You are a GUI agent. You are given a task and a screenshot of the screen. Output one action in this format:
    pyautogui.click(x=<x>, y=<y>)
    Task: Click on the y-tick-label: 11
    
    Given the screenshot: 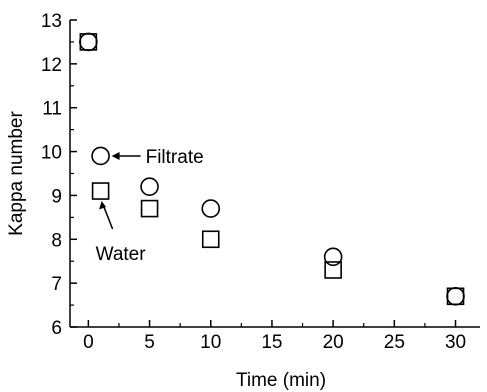 What is the action you would take?
    pyautogui.click(x=52, y=109)
    